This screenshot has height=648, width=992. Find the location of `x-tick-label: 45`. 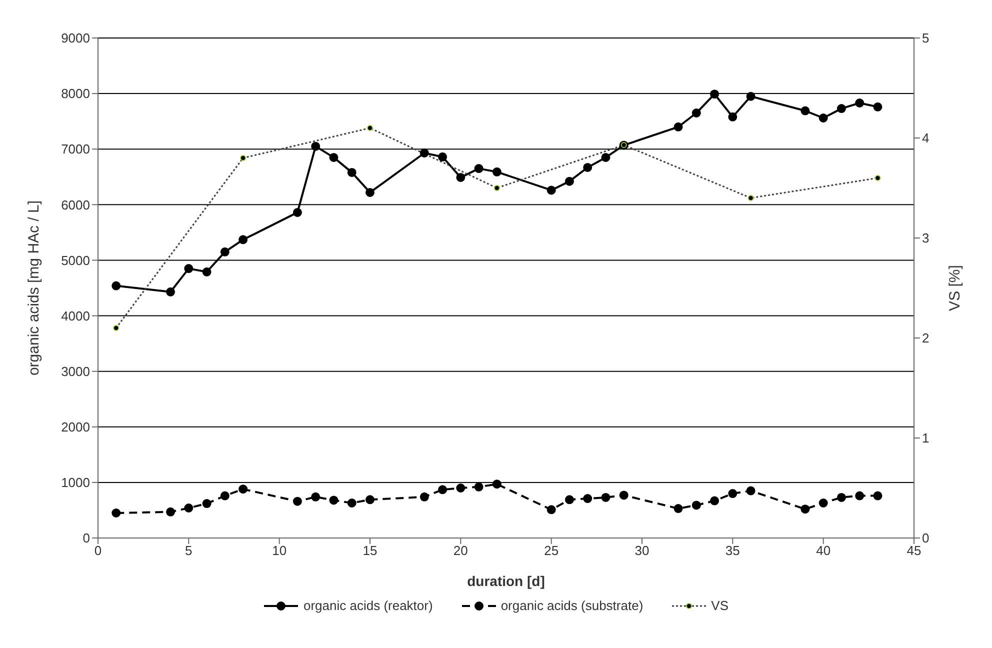

x-tick-label: 45 is located at coordinates (914, 550).